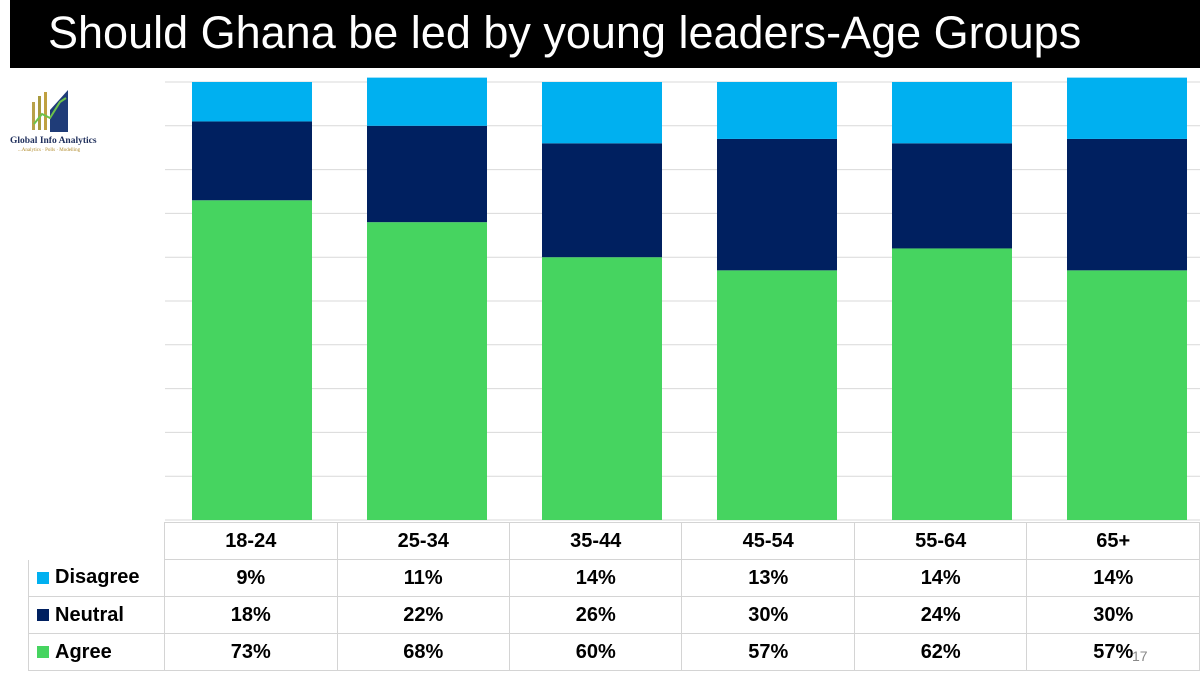  Describe the element at coordinates (251, 652) in the screenshot. I see `data-label: 73%` at that location.